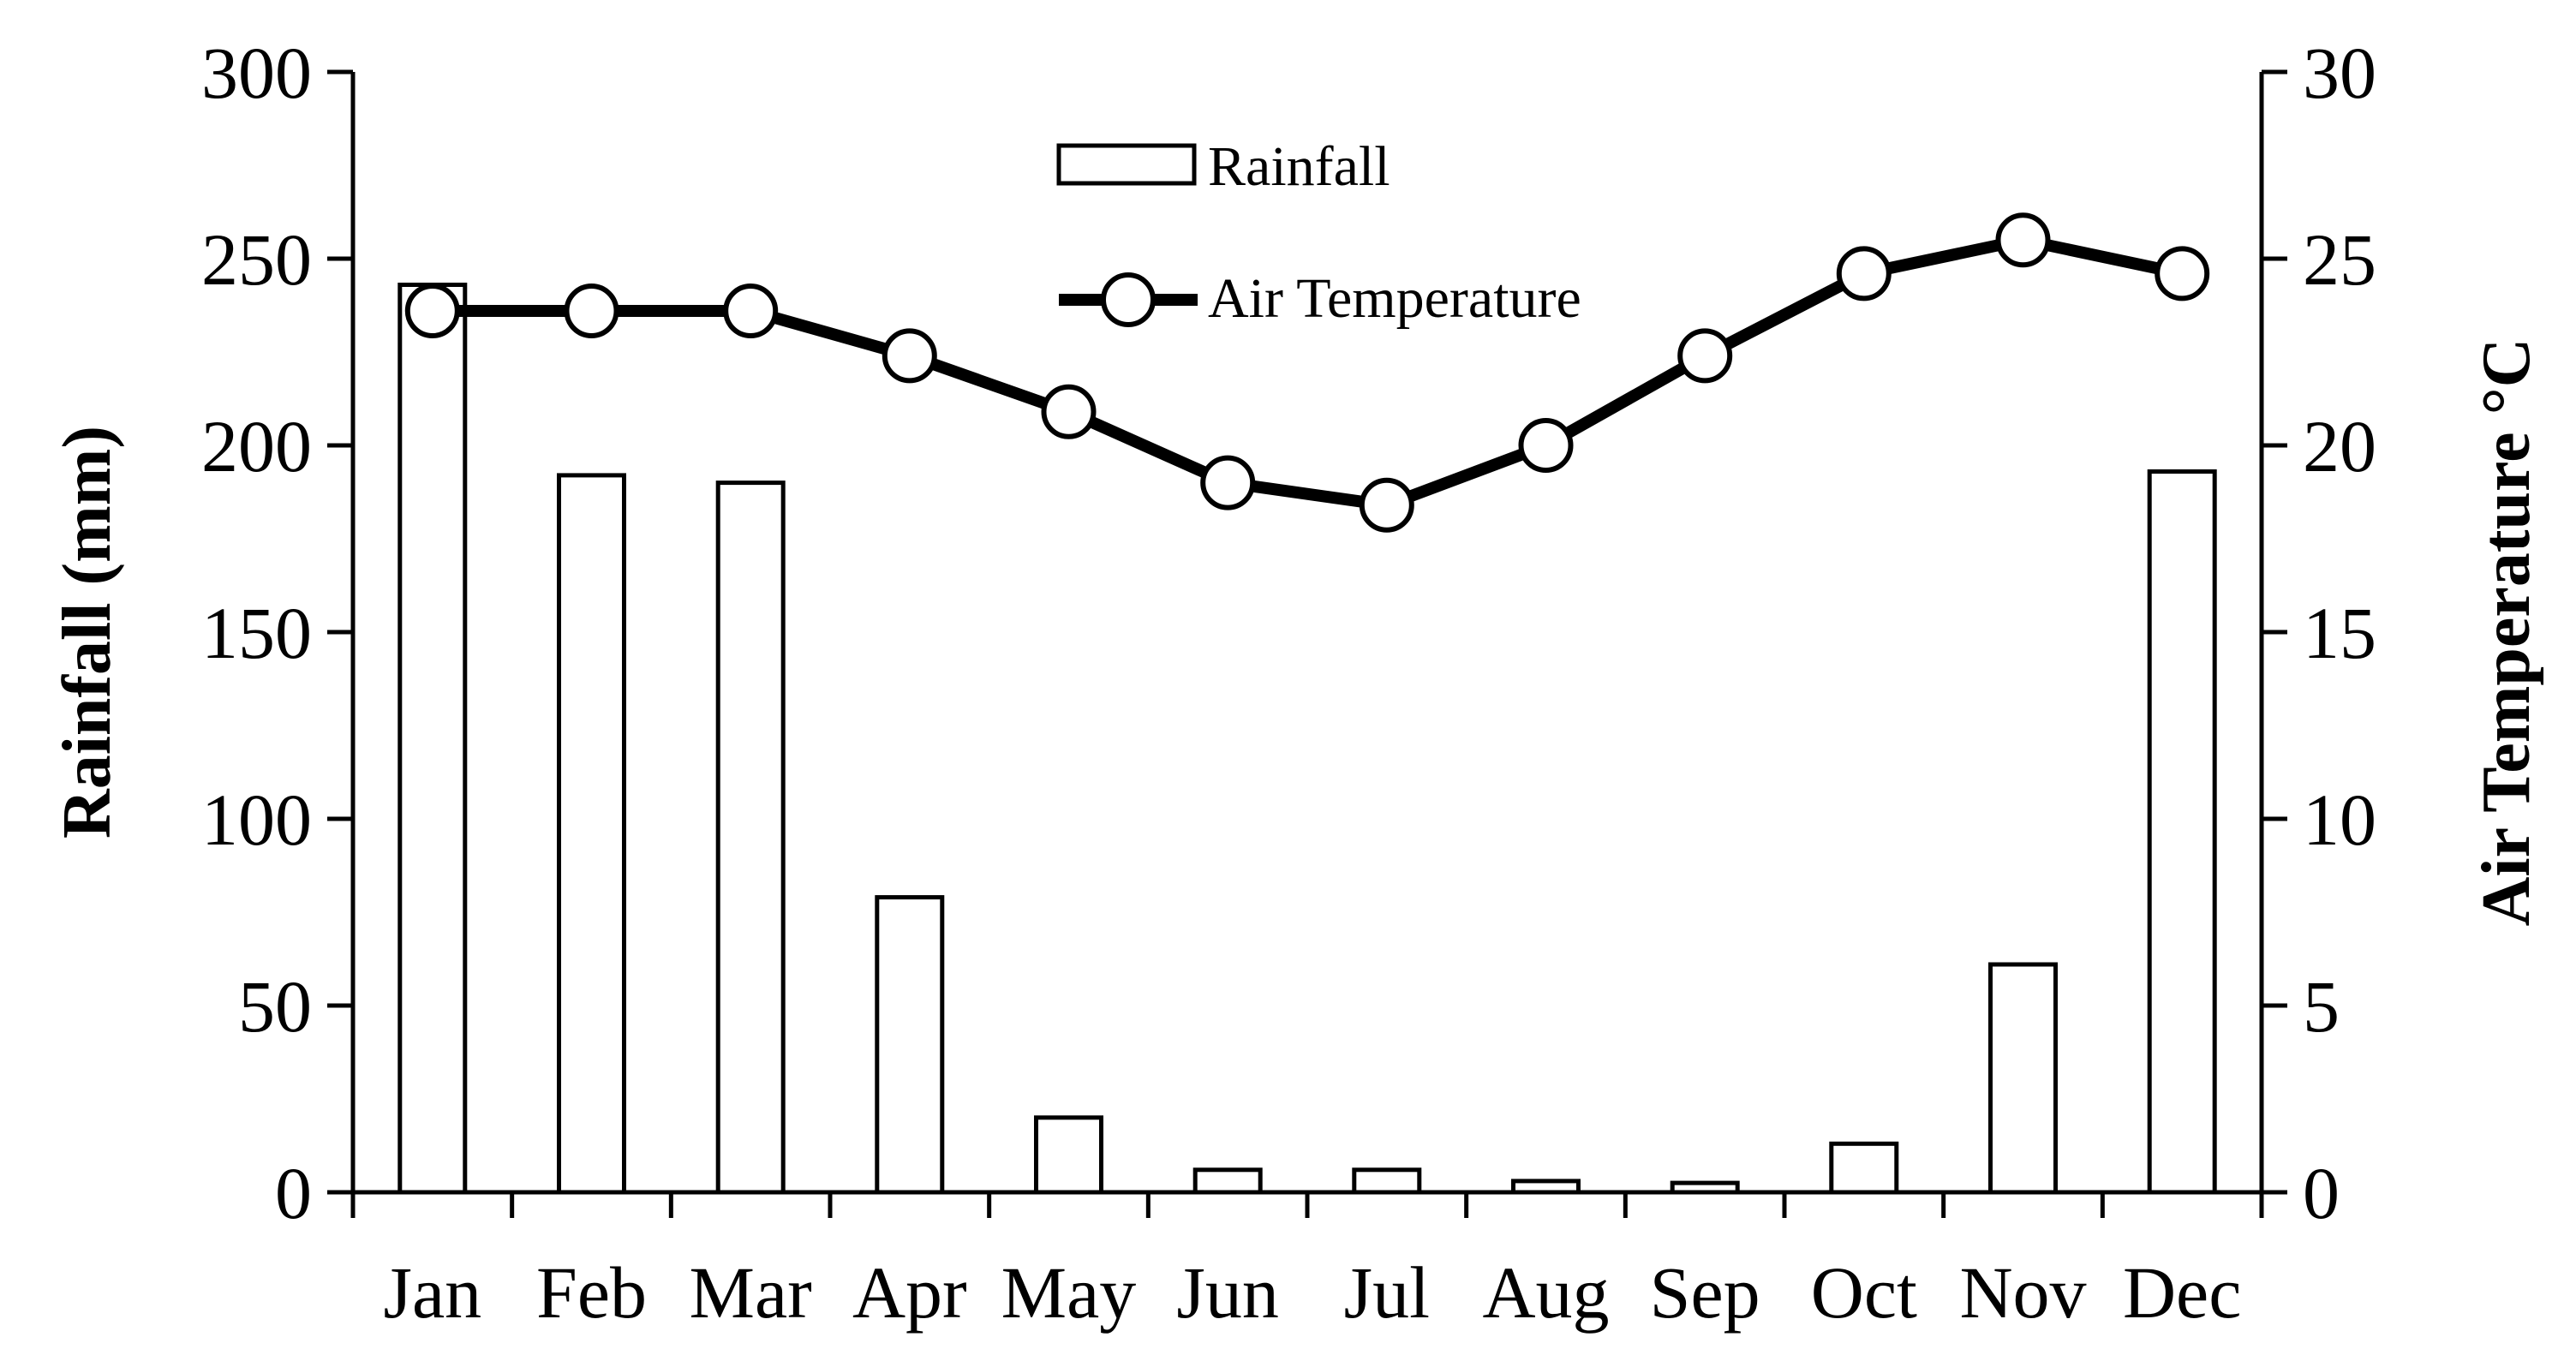  Describe the element at coordinates (1069, 1292) in the screenshot. I see `x-tick-label-may: May` at that location.